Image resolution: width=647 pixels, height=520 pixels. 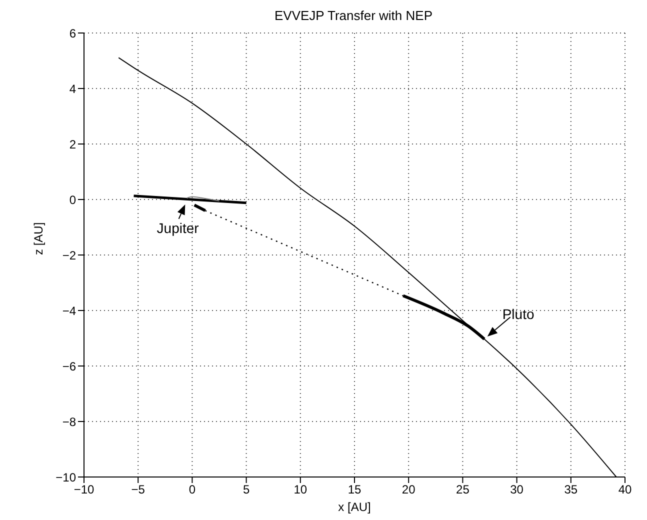 What do you see at coordinates (355, 489) in the screenshot?
I see `x-tick-label: 15` at bounding box center [355, 489].